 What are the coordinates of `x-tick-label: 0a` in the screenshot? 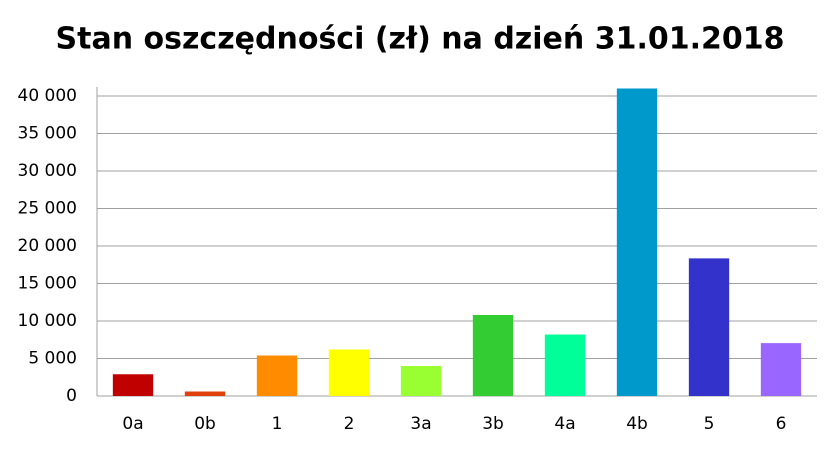 It's located at (132, 424).